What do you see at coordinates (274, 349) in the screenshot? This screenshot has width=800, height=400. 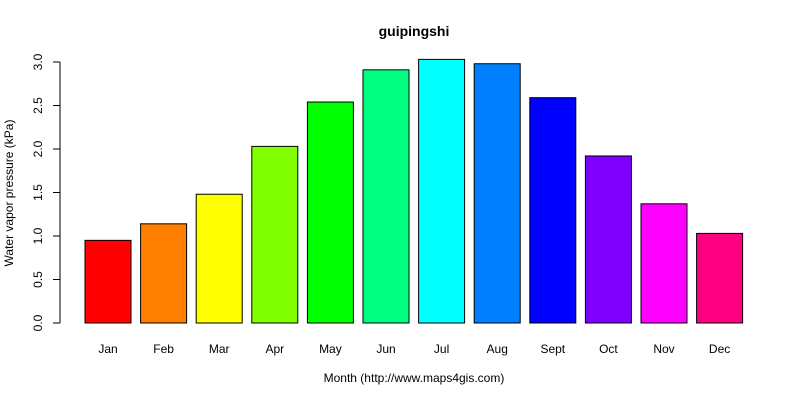 I see `x-tick-label: Apr` at bounding box center [274, 349].